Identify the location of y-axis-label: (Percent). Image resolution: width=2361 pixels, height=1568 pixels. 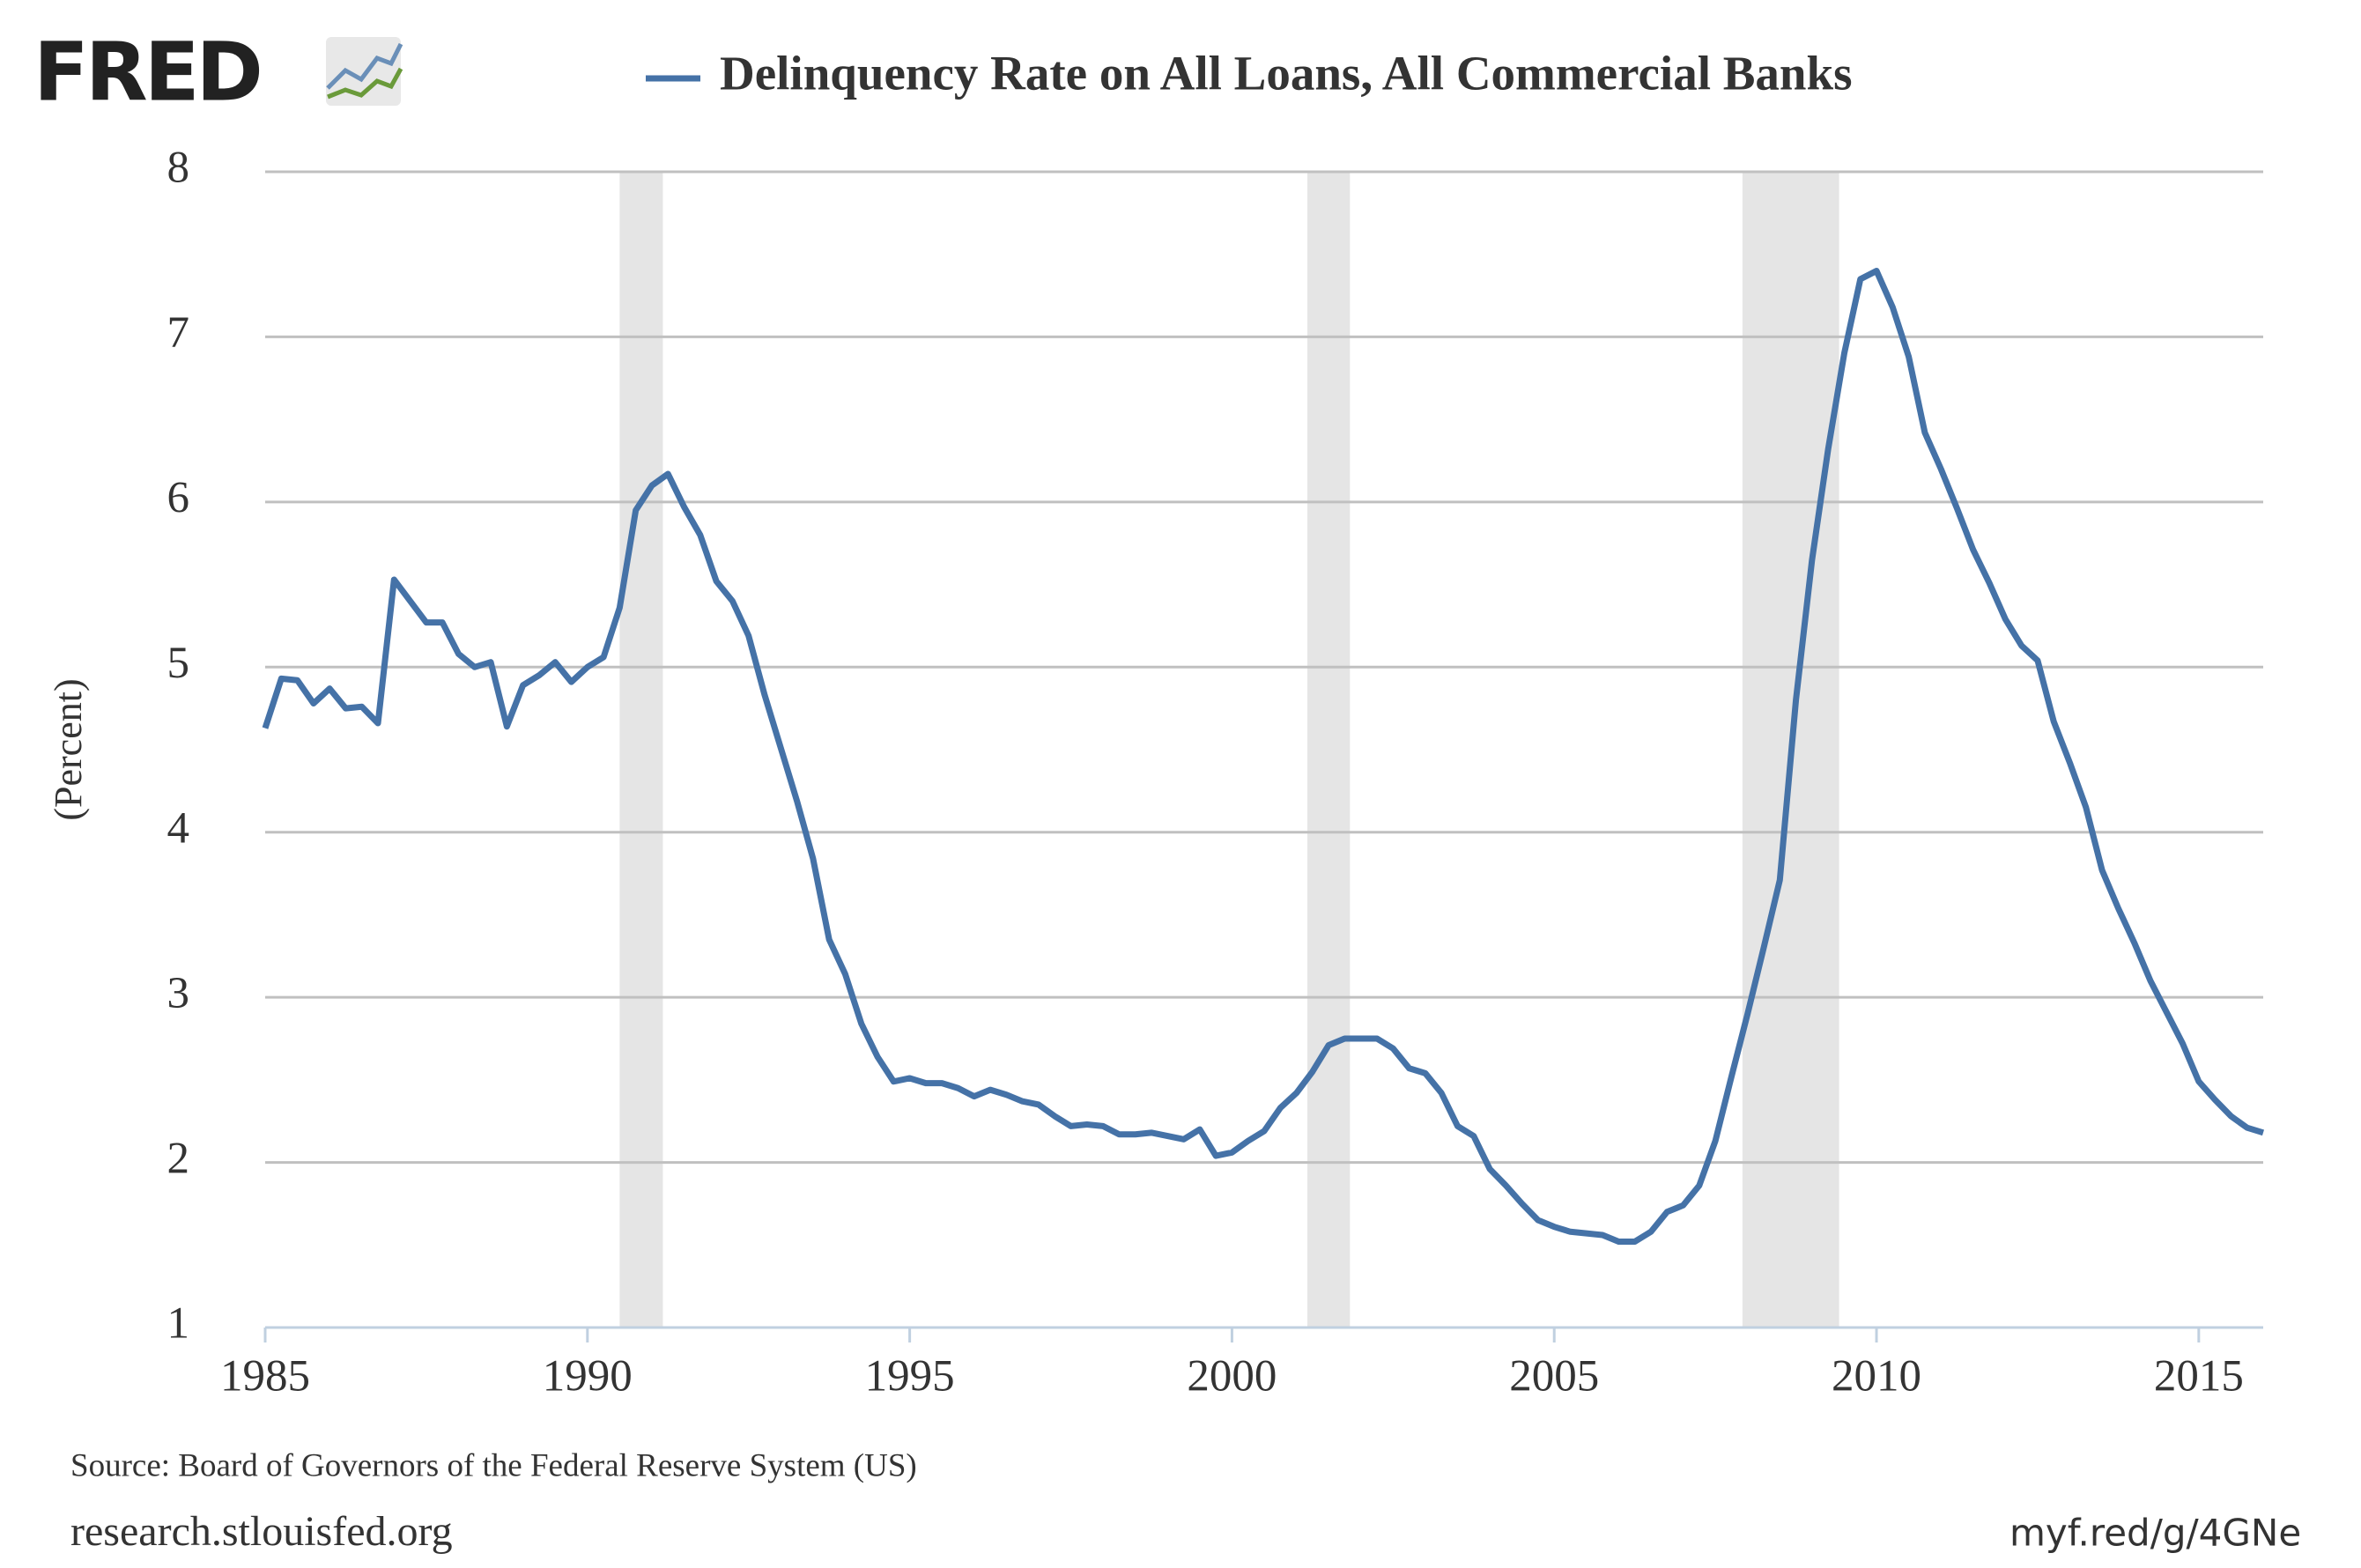
(68, 749).